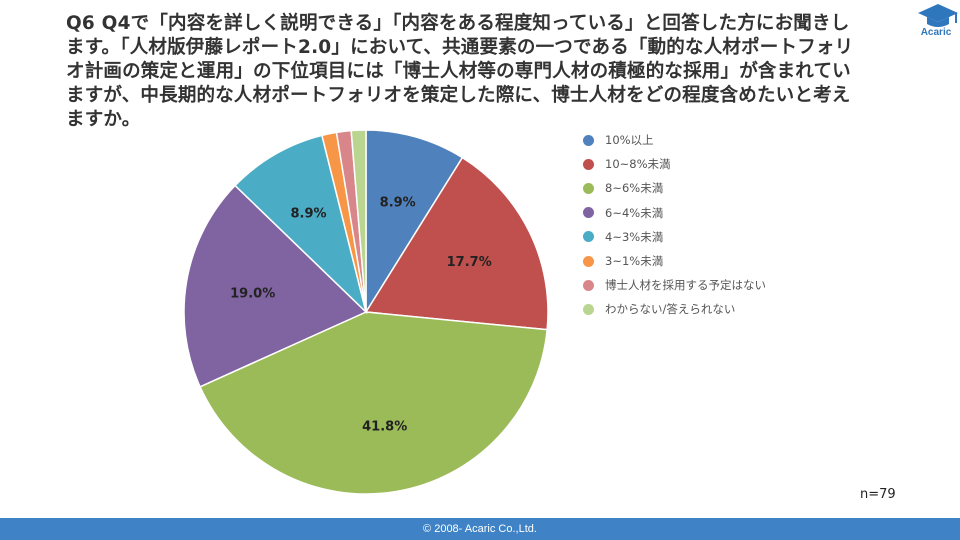  Describe the element at coordinates (674, 140) in the screenshot. I see `legend-item-0: 10%以上` at that location.